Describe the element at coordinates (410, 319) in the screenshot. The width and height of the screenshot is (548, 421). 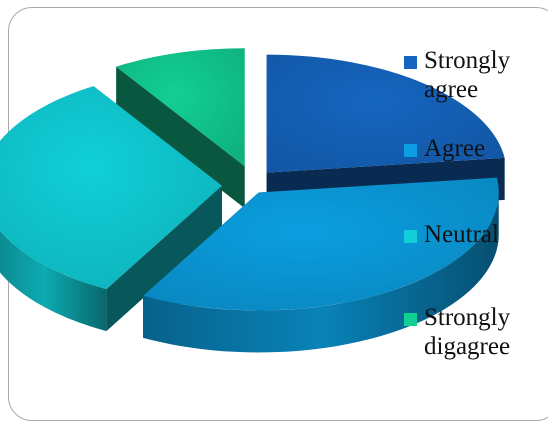
I see `legend-swatch-strongly-digagree` at that location.